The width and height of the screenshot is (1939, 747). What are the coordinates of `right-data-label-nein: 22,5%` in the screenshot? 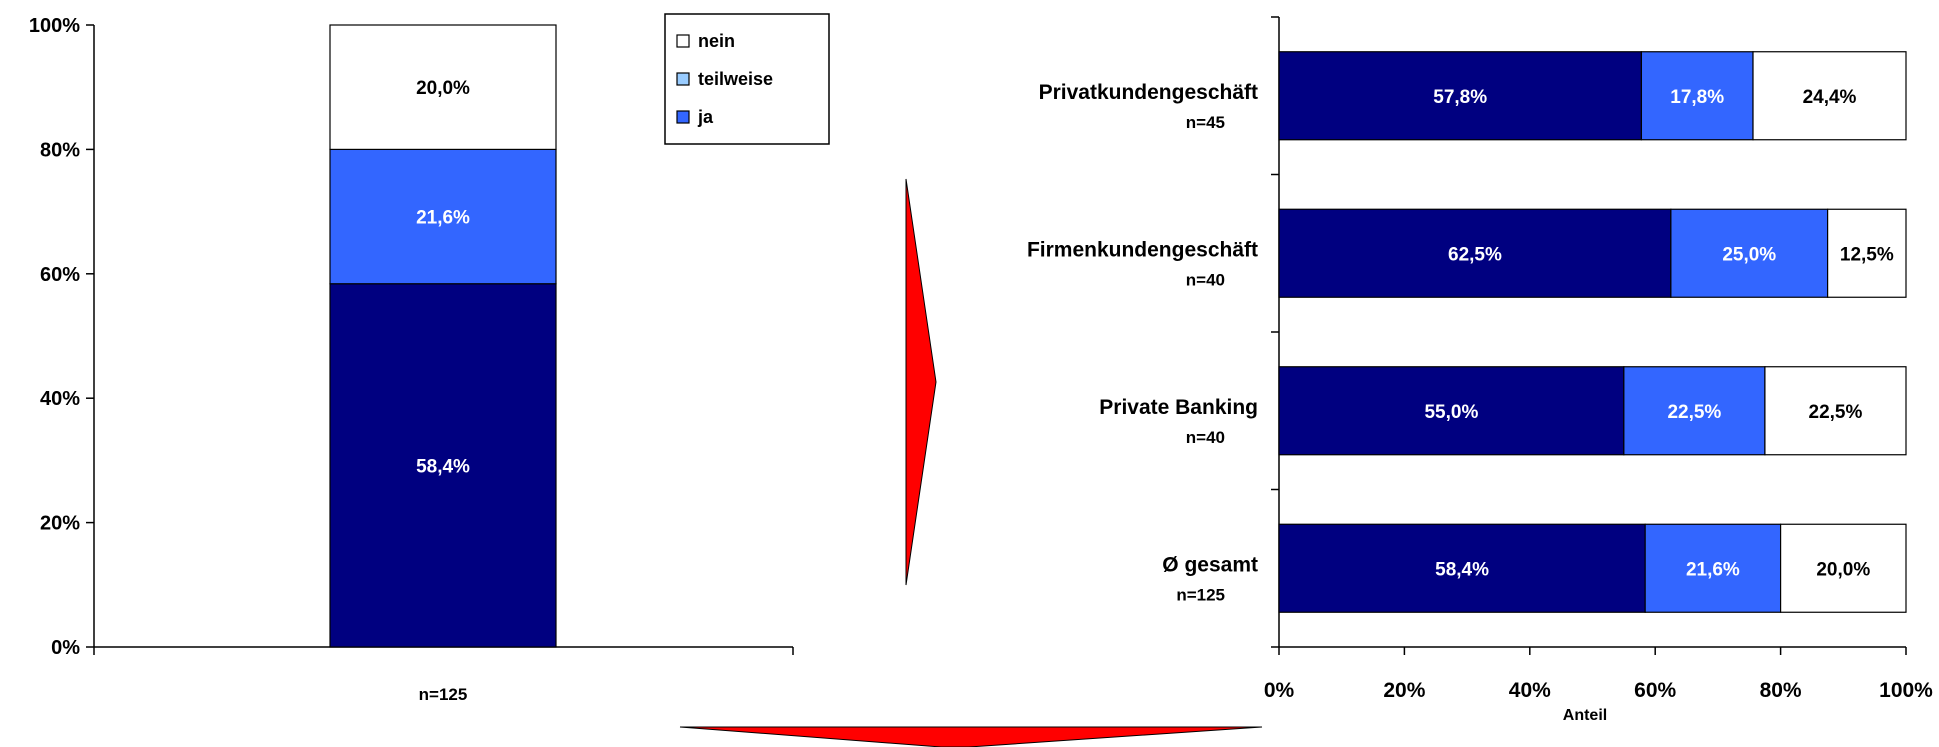 It's located at (1836, 412).